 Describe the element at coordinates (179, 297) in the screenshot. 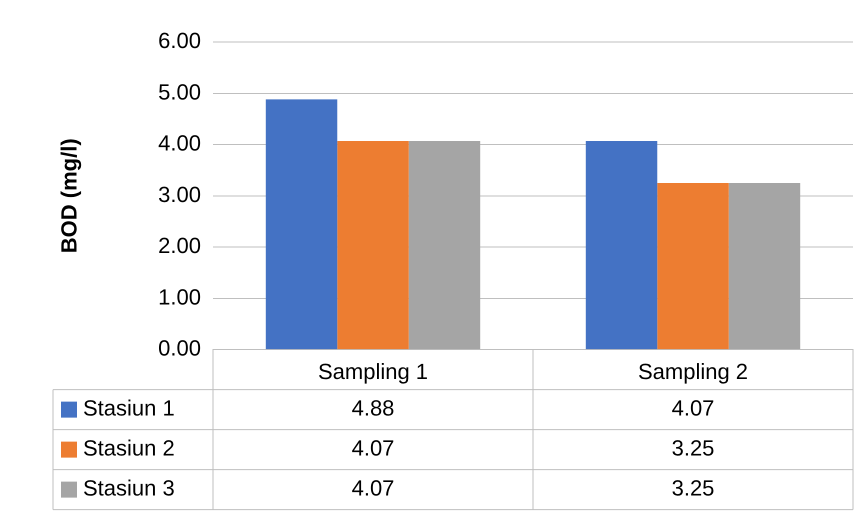

I see `y-tick-label: 1.00` at that location.